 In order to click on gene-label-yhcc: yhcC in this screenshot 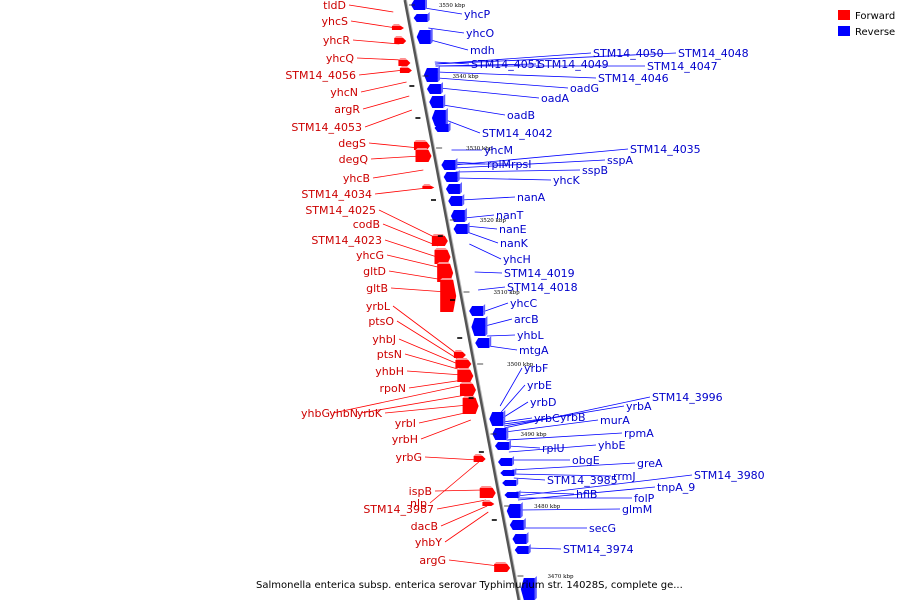, I will do `click(524, 303)`.